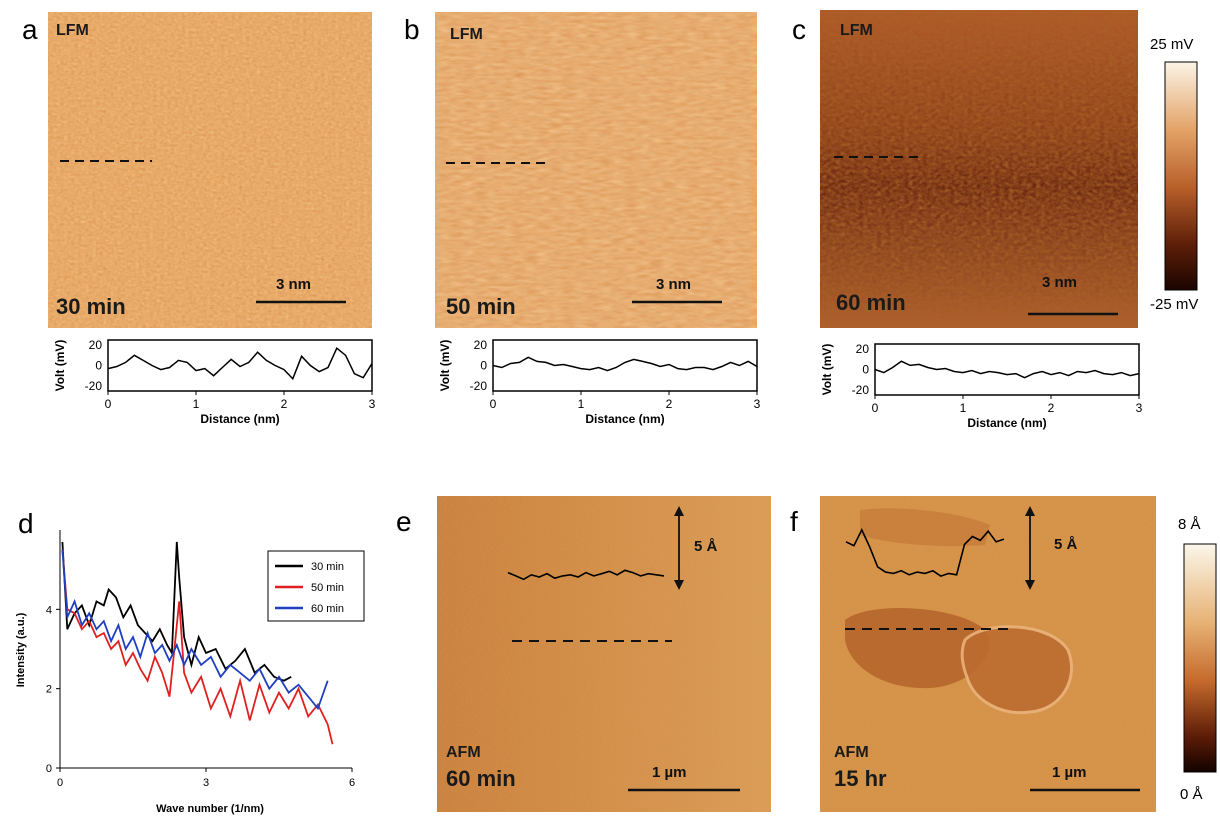 The height and width of the screenshot is (816, 1220). Describe the element at coordinates (210, 170) in the screenshot. I see `lfm-image-a` at that location.